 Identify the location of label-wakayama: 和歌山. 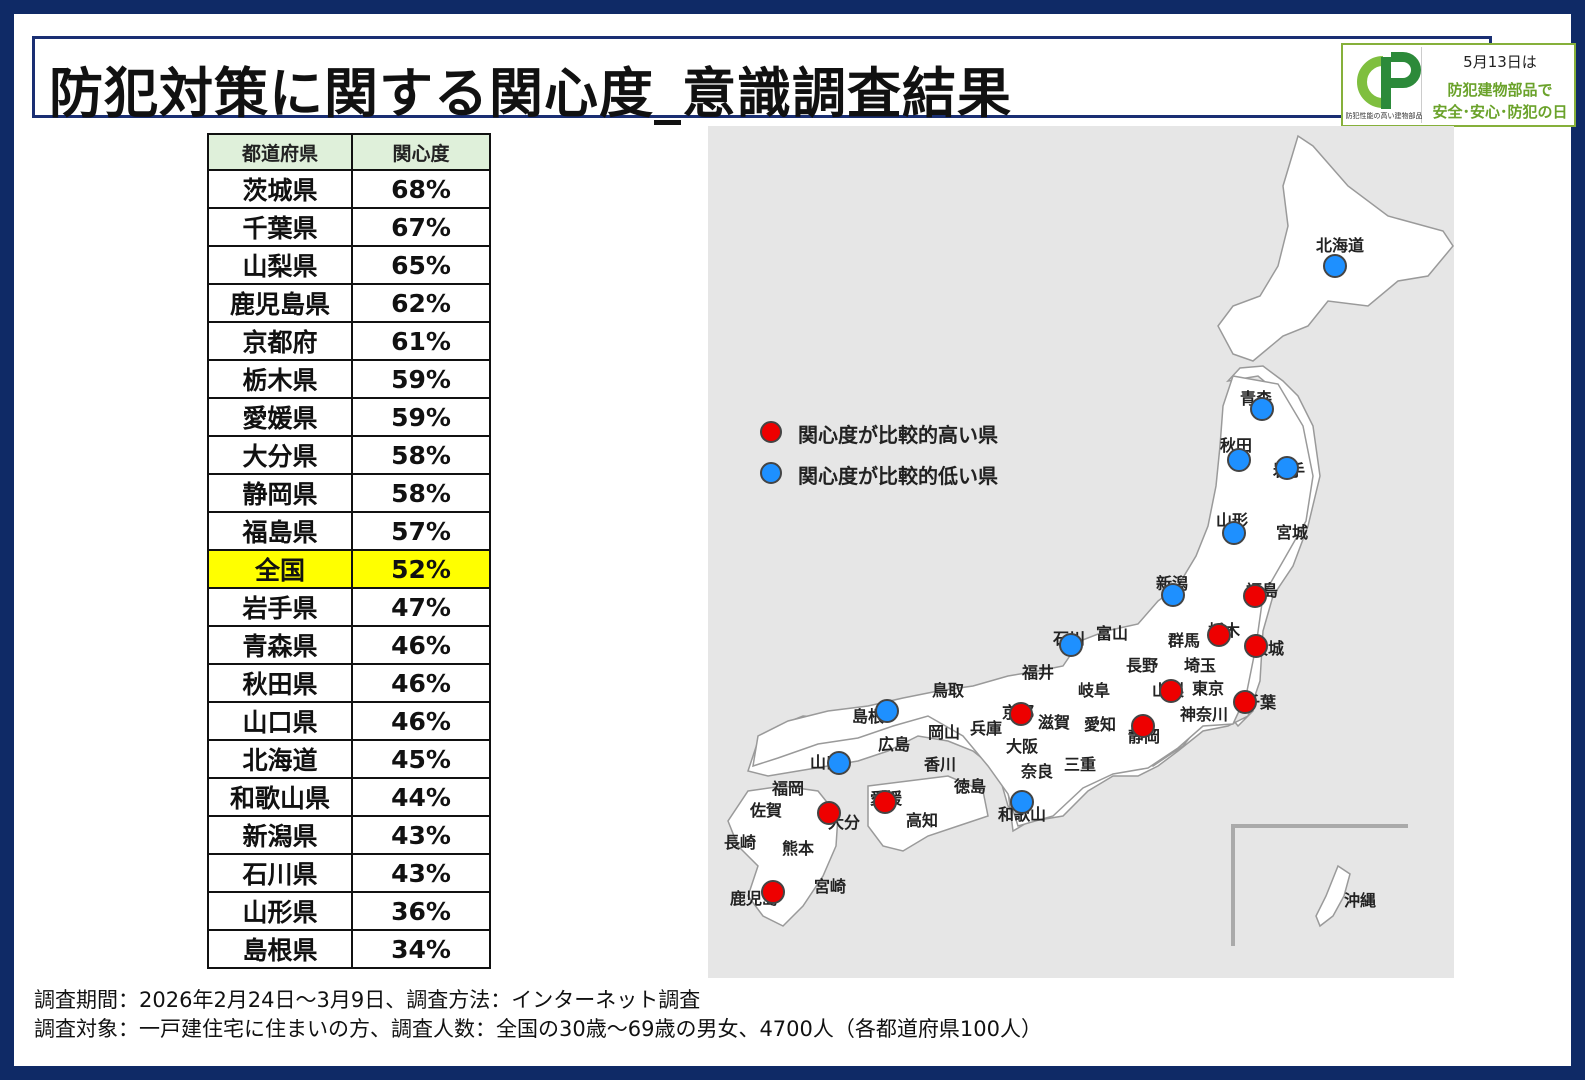
(1022, 814).